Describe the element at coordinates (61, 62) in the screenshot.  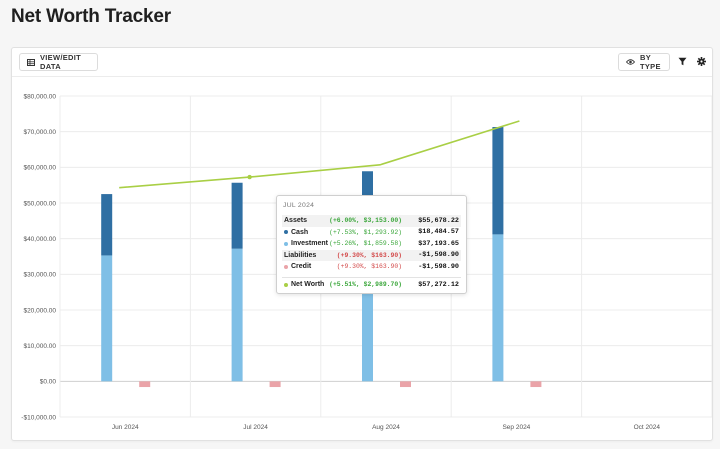
I see `view-edit-data-label: VIEW/EDIT DATA` at that location.